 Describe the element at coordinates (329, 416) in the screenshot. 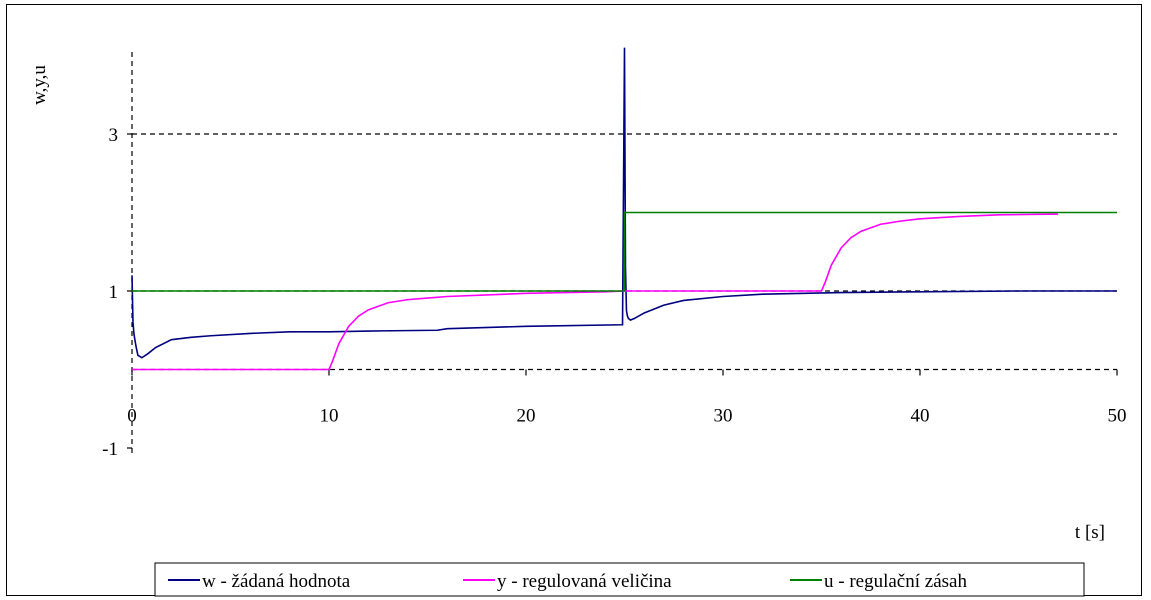

I see `x-tick-label-10: 10` at that location.